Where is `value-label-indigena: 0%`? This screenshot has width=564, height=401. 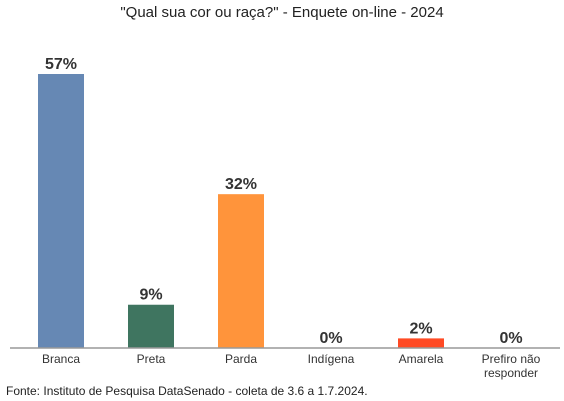
value-label-indigena: 0% is located at coordinates (330, 338).